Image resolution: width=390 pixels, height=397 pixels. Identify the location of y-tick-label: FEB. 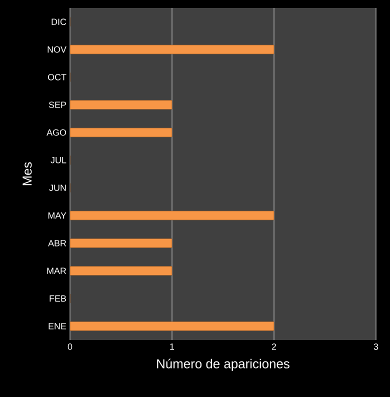
(58, 298).